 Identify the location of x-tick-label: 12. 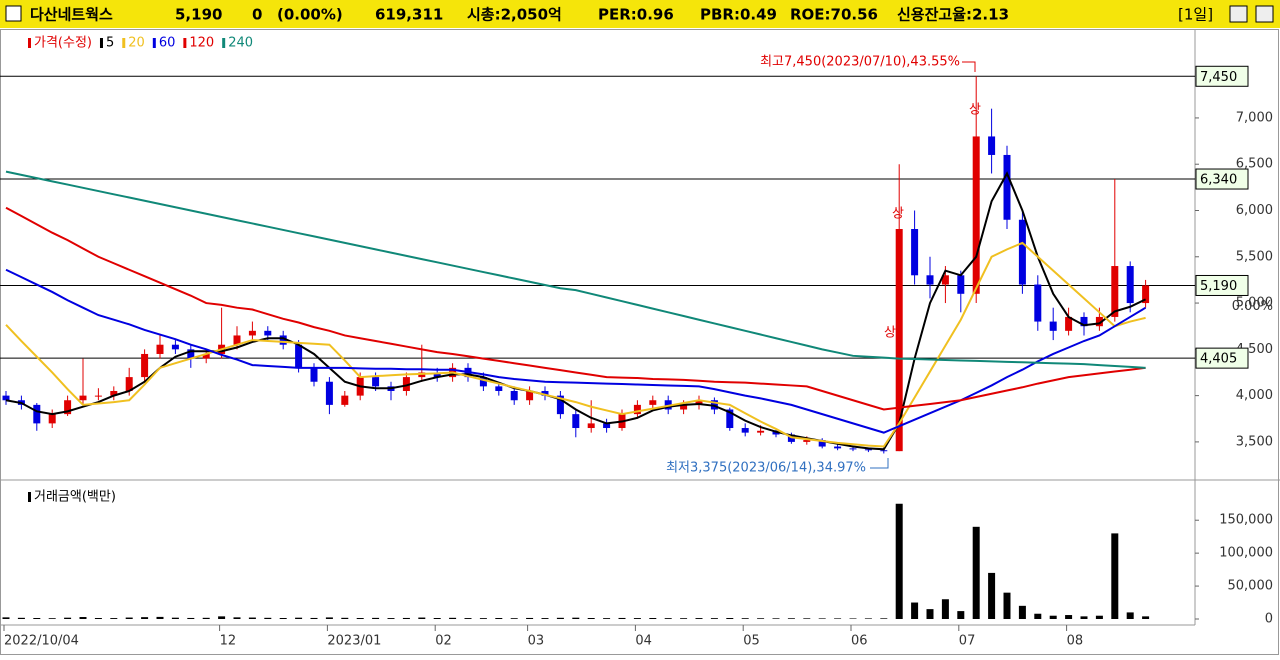
(228, 641).